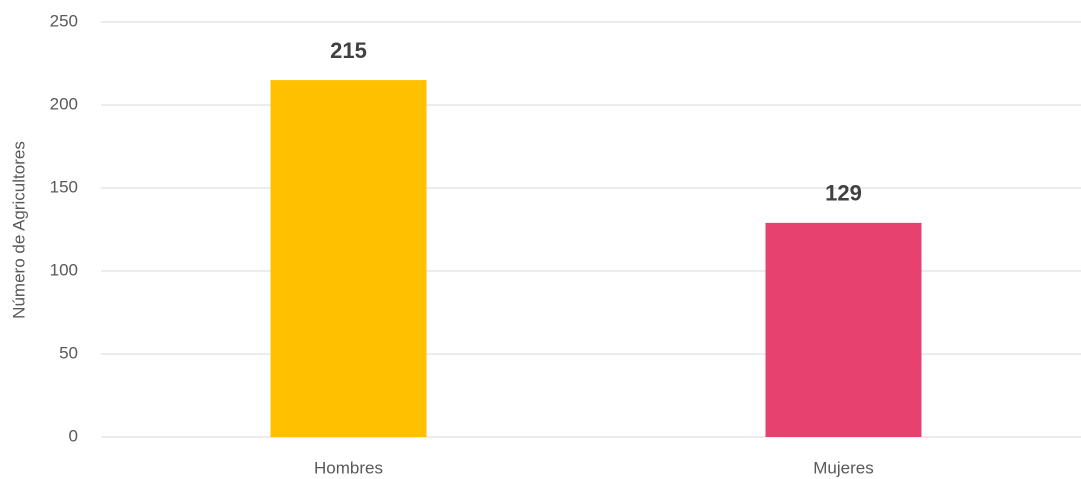 The image size is (1081, 479). What do you see at coordinates (64, 103) in the screenshot?
I see `y-tick-label: 200` at bounding box center [64, 103].